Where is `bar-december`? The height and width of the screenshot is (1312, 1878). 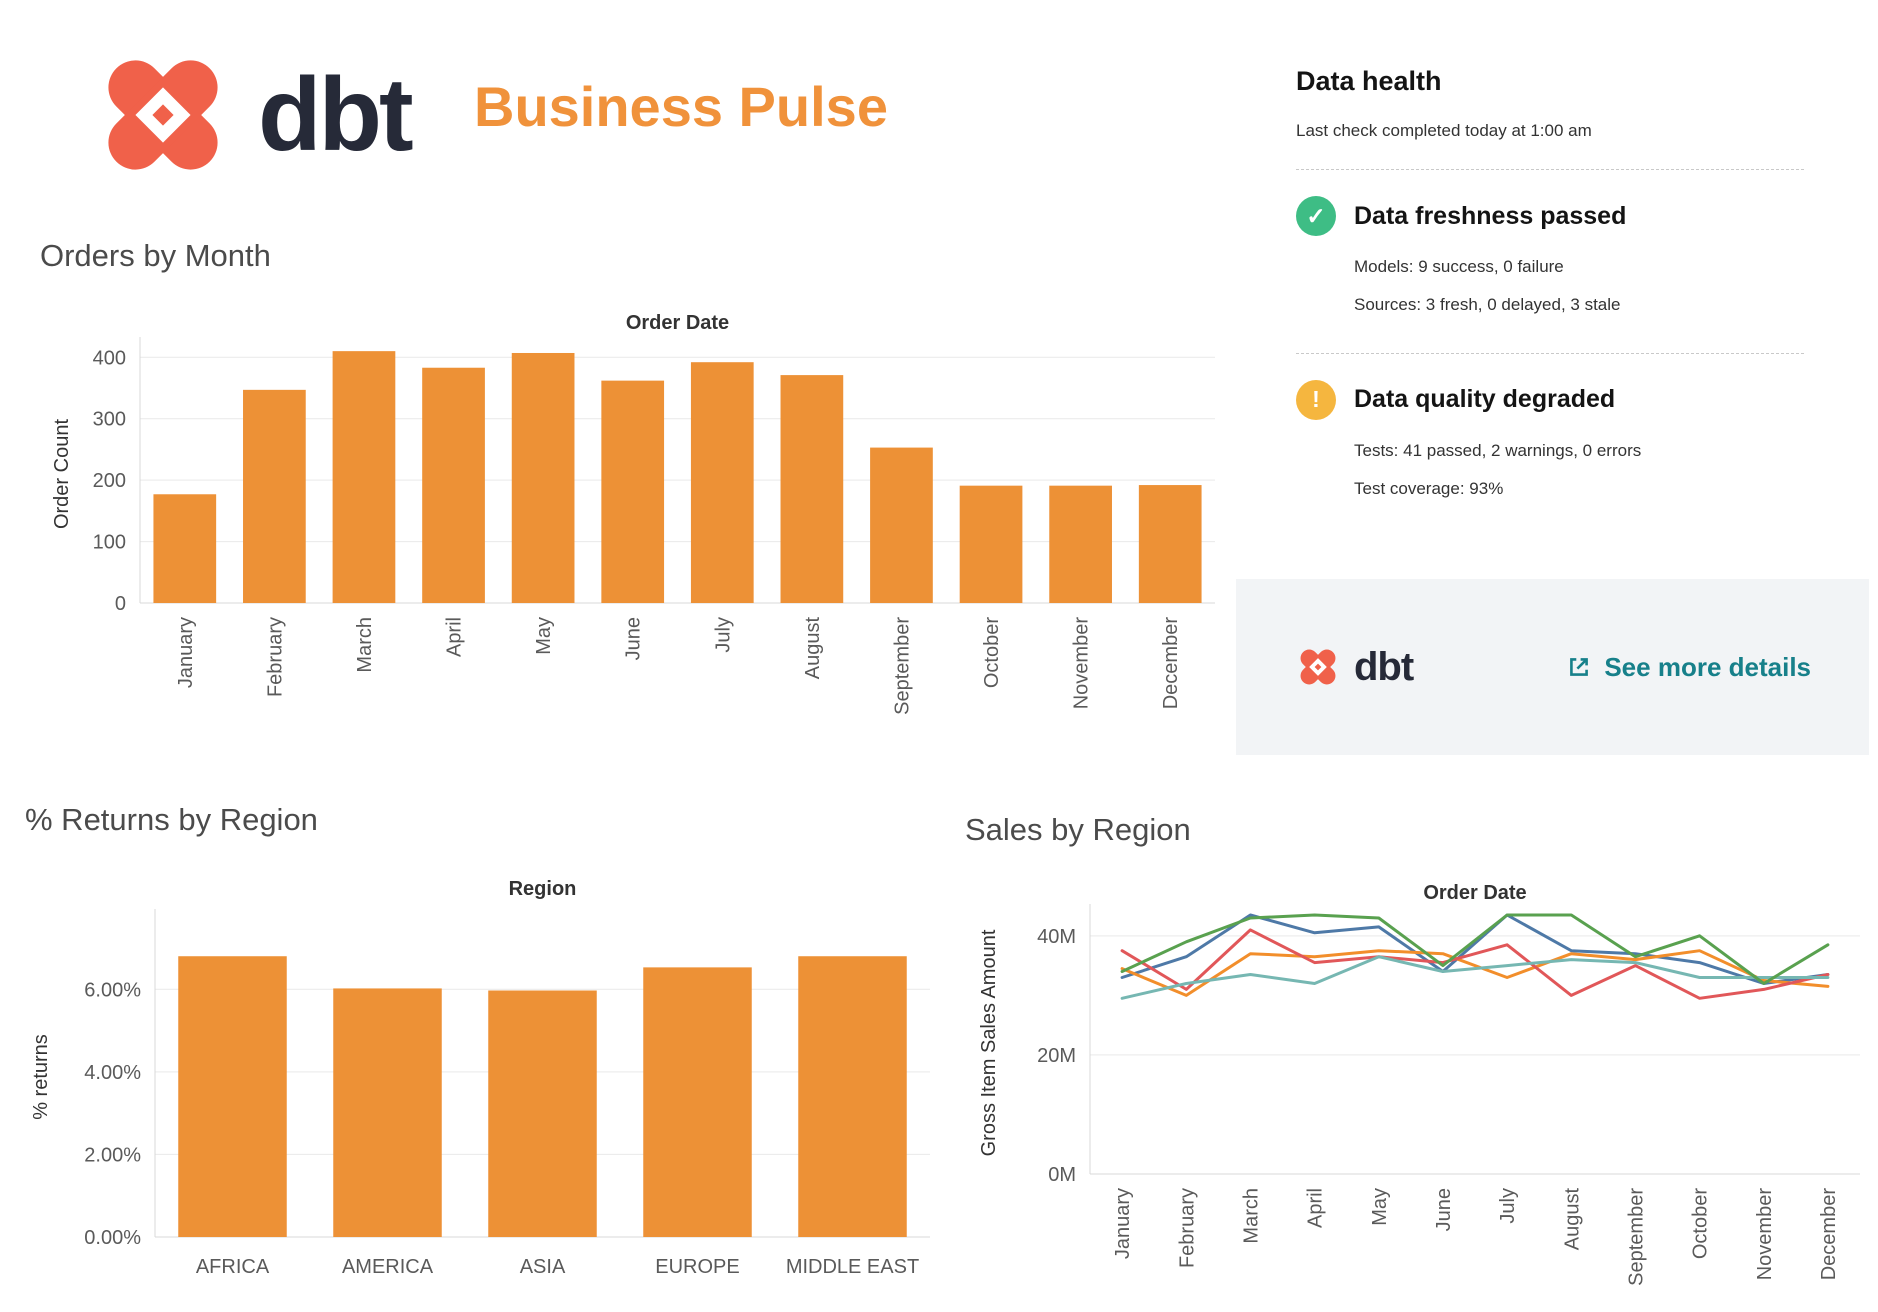 bar-december is located at coordinates (1170, 544).